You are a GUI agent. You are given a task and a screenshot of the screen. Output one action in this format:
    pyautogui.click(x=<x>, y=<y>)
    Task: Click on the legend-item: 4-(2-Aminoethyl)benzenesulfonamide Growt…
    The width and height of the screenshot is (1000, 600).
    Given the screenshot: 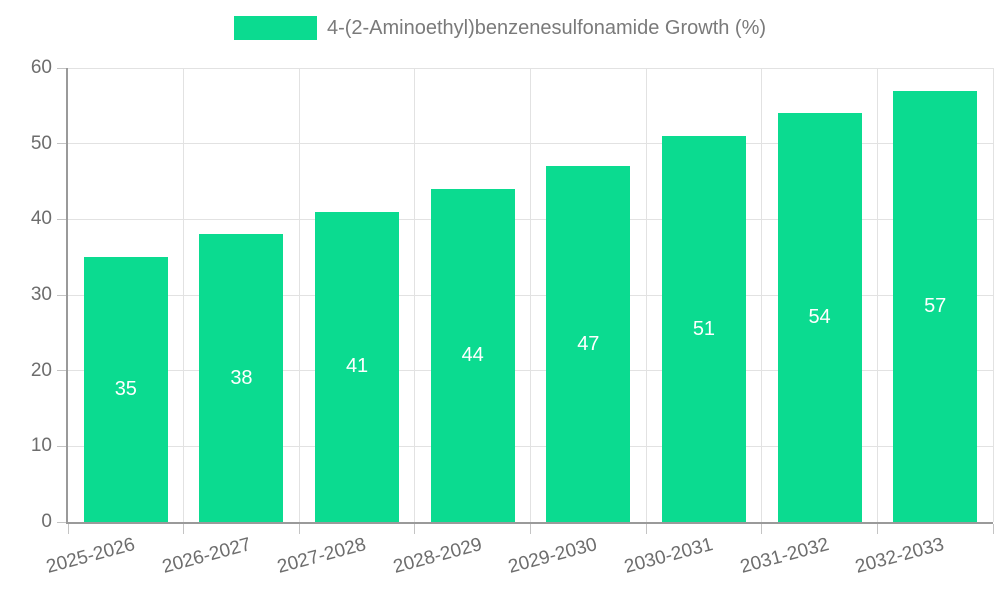 What is the action you would take?
    pyautogui.click(x=500, y=28)
    